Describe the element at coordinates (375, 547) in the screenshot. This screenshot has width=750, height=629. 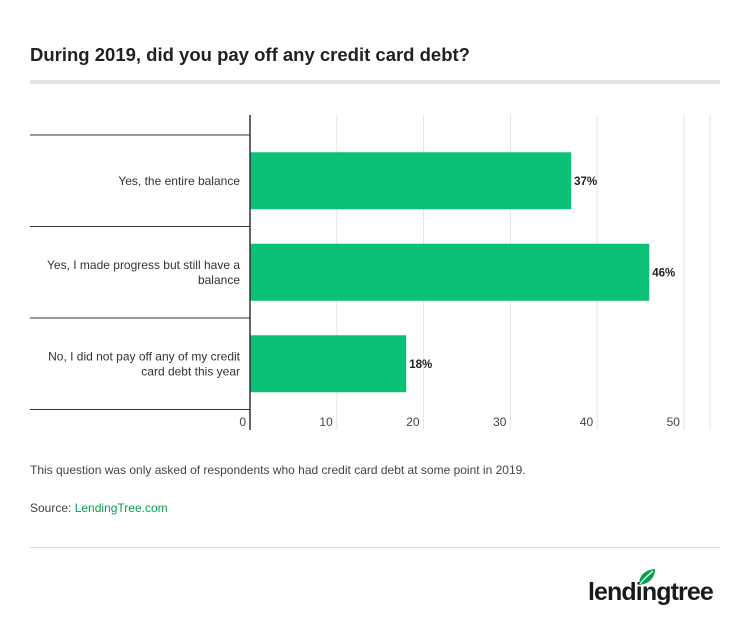
I see `footer-divider` at that location.